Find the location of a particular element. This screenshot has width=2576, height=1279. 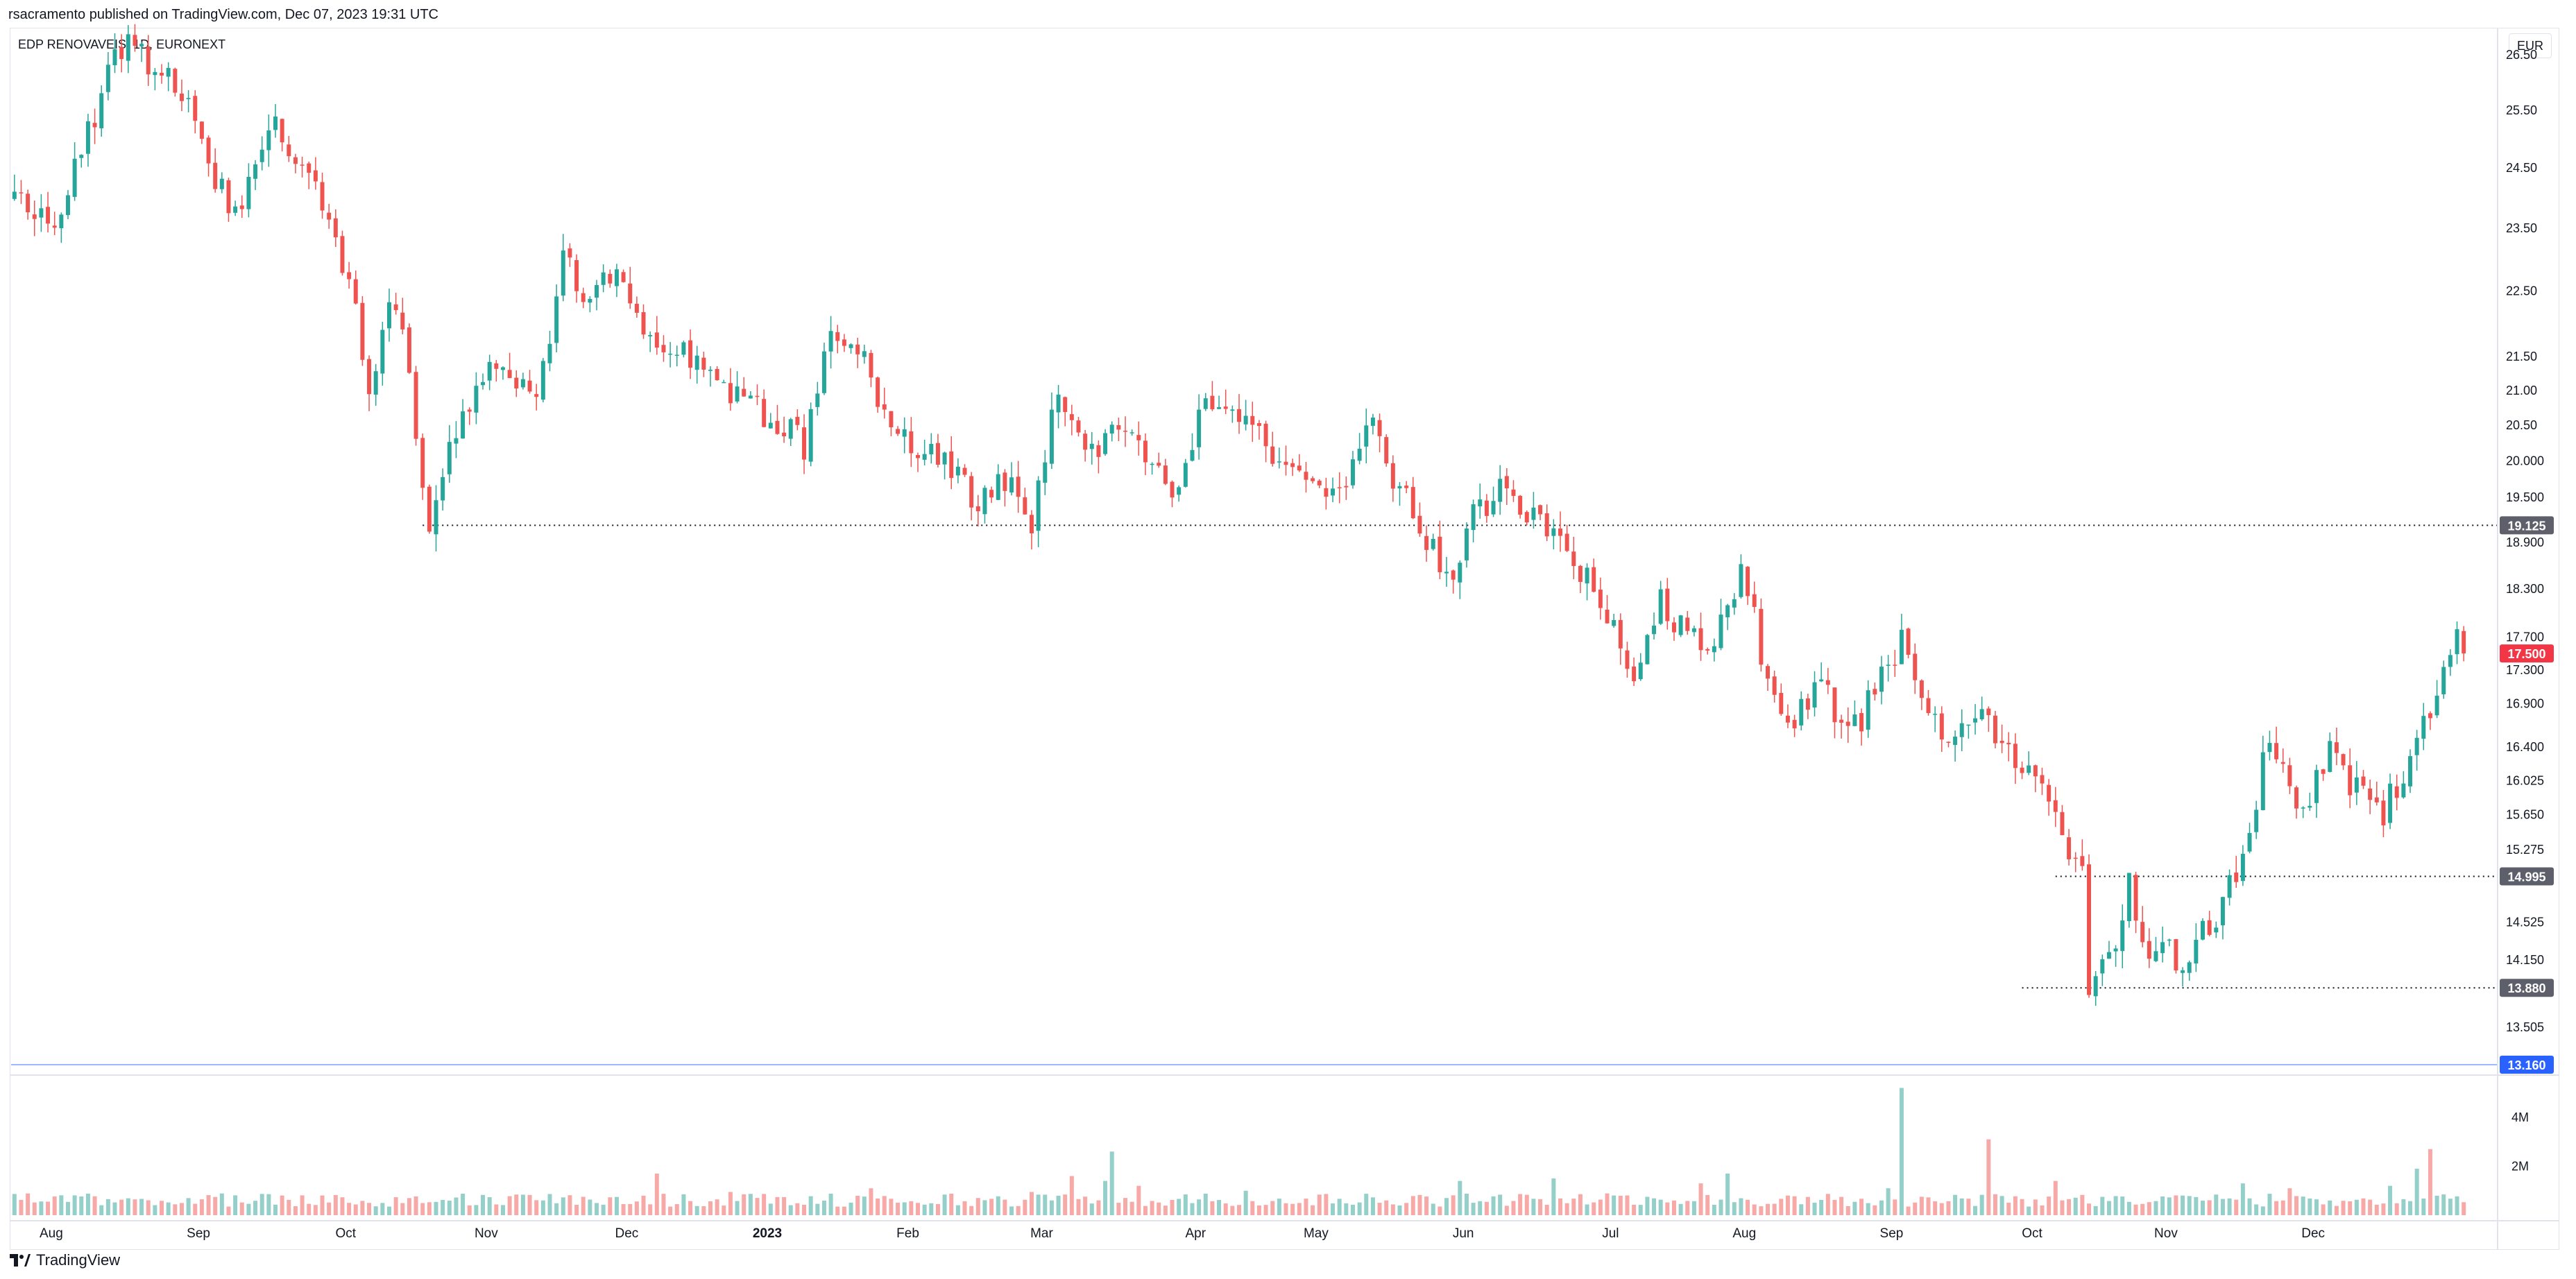

volume-tick-label: 2M is located at coordinates (2520, 1166).